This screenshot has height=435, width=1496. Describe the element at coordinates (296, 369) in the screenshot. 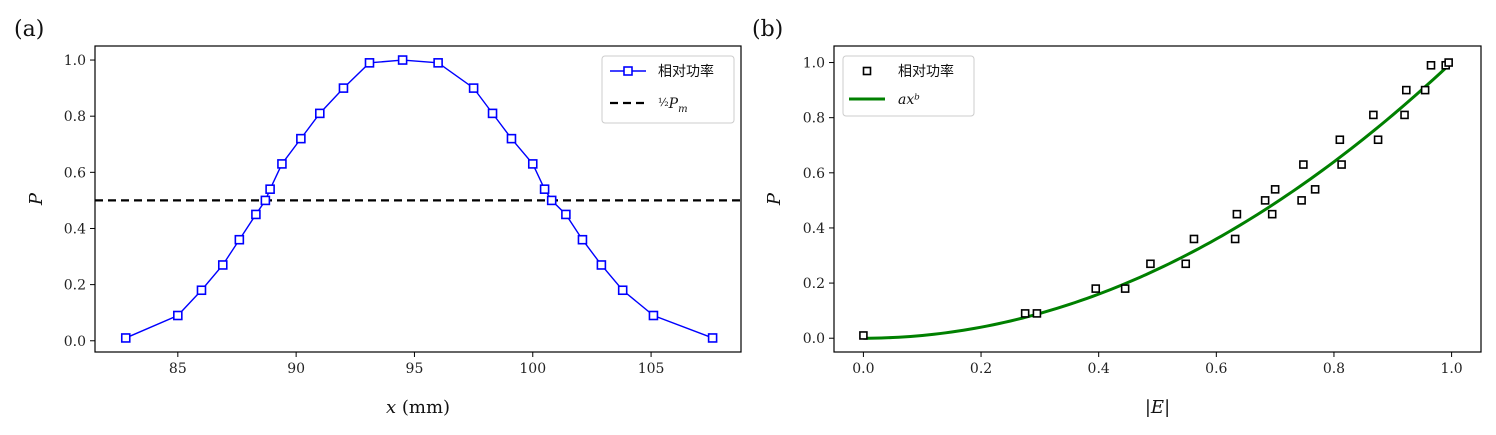

I see `chart-a-x-tick-label: 90` at that location.